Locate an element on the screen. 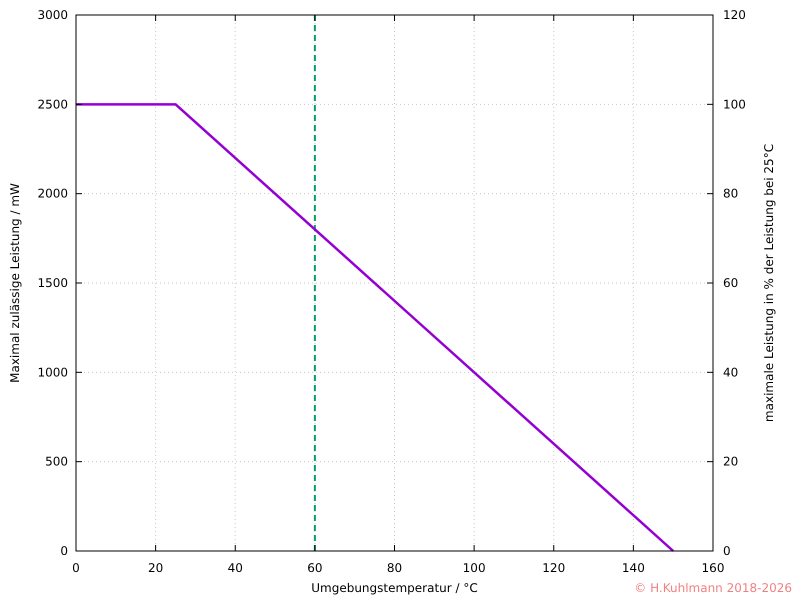 Image resolution: width=800 pixels, height=600 pixels. x-tick-label: 140 is located at coordinates (633, 568).